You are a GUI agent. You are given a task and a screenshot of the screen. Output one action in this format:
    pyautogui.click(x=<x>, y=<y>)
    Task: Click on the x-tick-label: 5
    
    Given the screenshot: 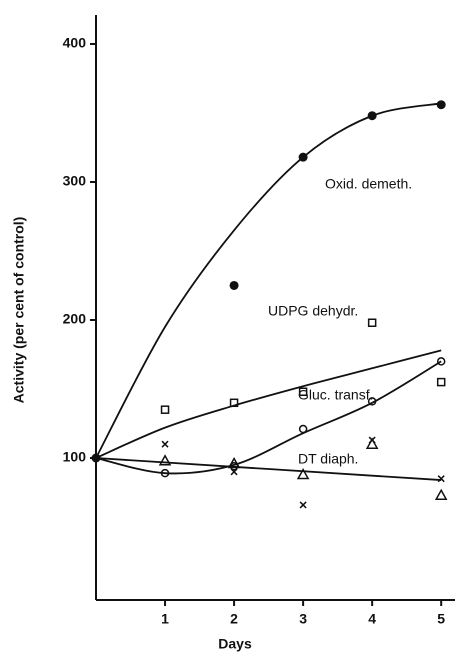 What is the action you would take?
    pyautogui.click(x=441, y=619)
    